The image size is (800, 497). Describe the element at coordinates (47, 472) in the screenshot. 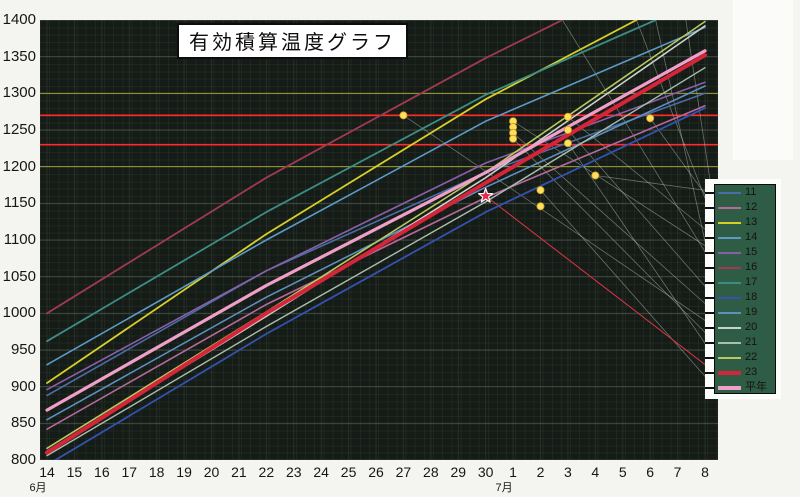

I see `x-tick-label: 14` at that location.